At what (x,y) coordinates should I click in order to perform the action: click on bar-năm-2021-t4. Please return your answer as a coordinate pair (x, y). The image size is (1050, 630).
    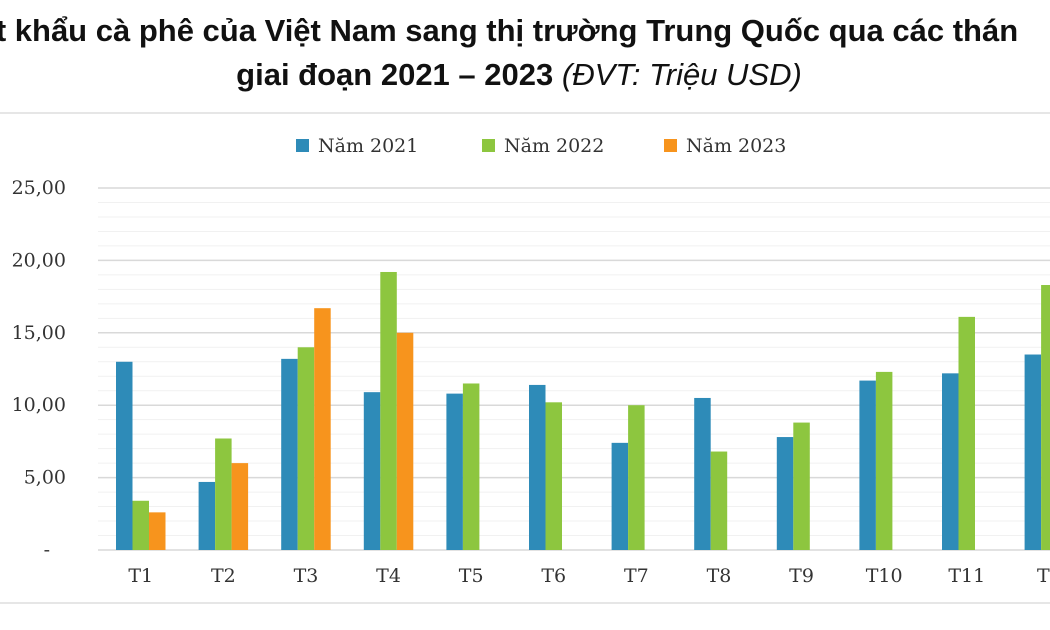
    Looking at the image, I should click on (372, 471).